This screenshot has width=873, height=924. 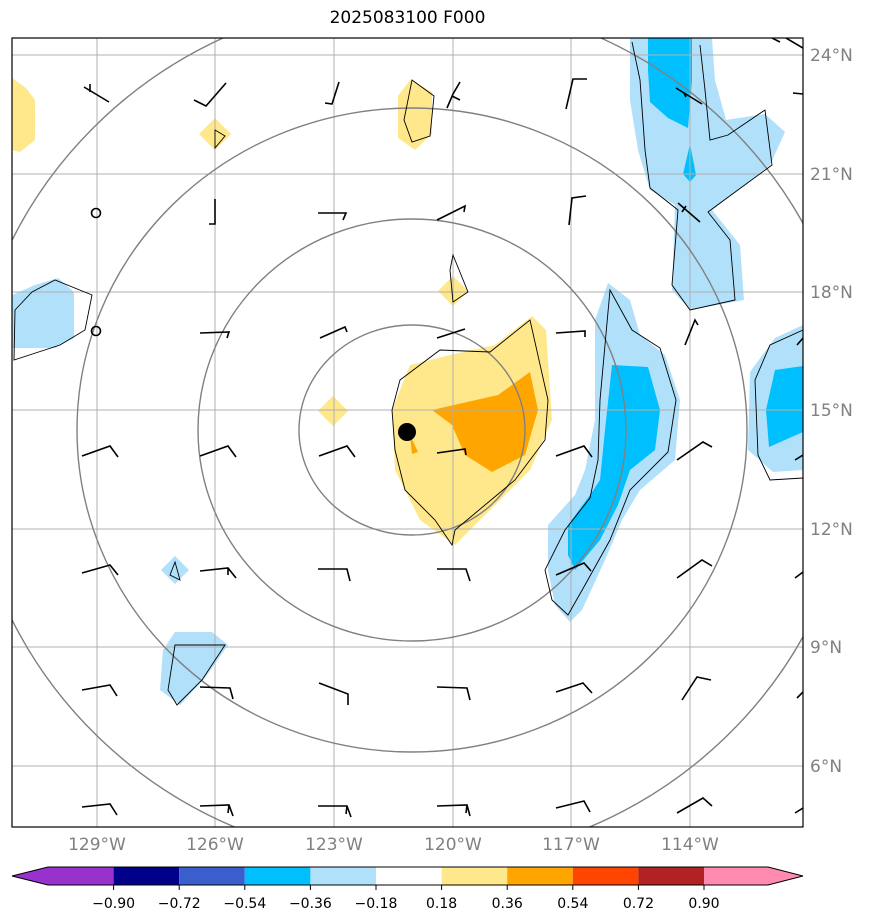 What do you see at coordinates (785, 876) in the screenshot?
I see `colorbar-extend-high` at bounding box center [785, 876].